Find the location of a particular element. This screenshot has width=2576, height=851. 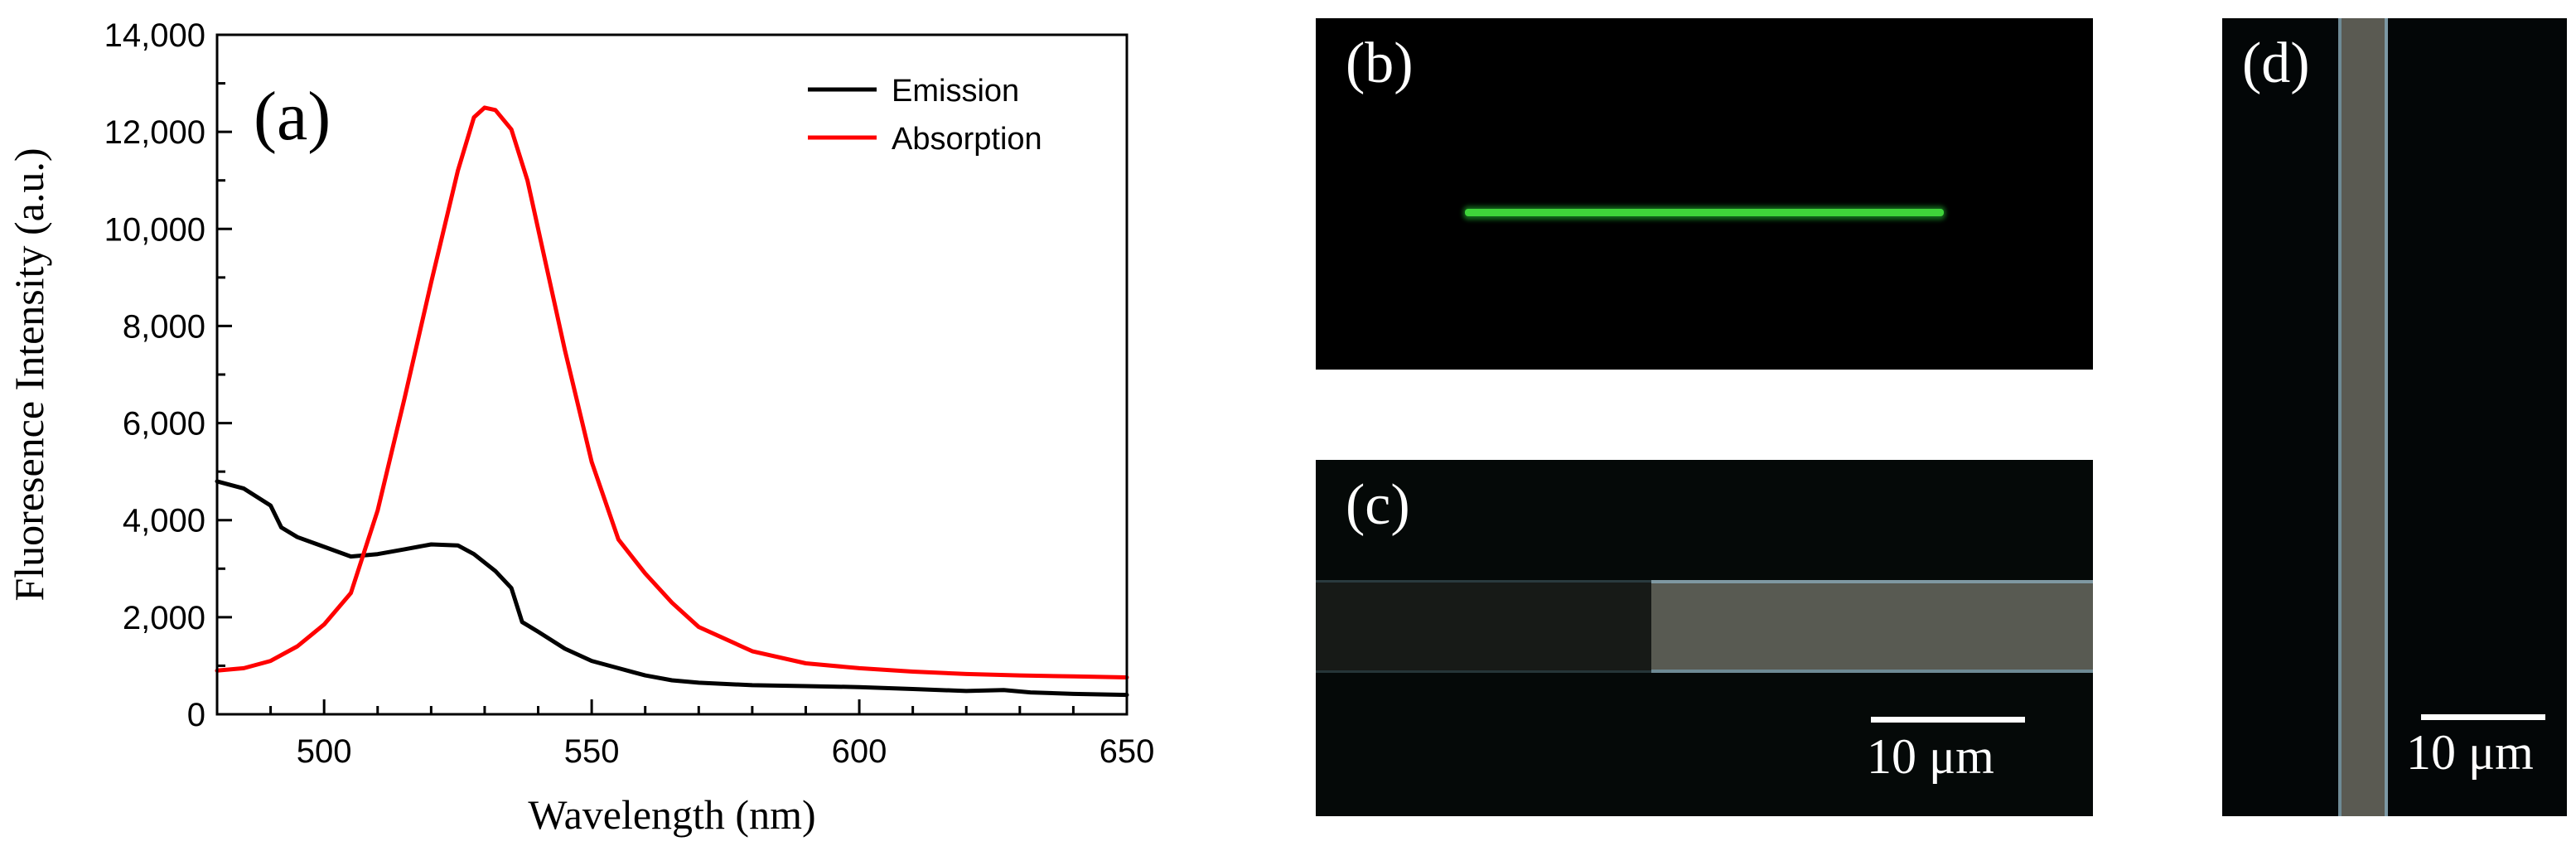

nanowire-brightfield-vertical is located at coordinates (2363, 417).